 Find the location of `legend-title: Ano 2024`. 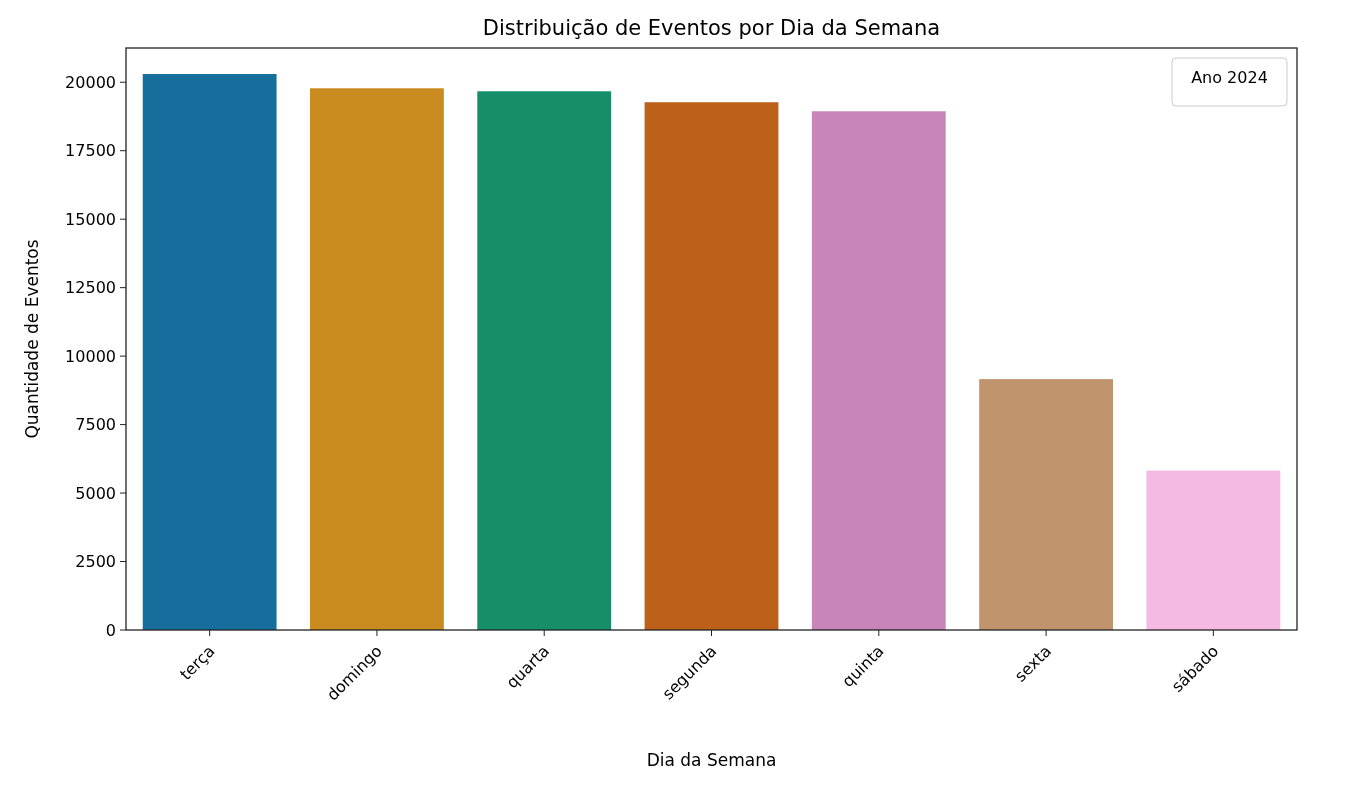

legend-title: Ano 2024 is located at coordinates (1229, 77).